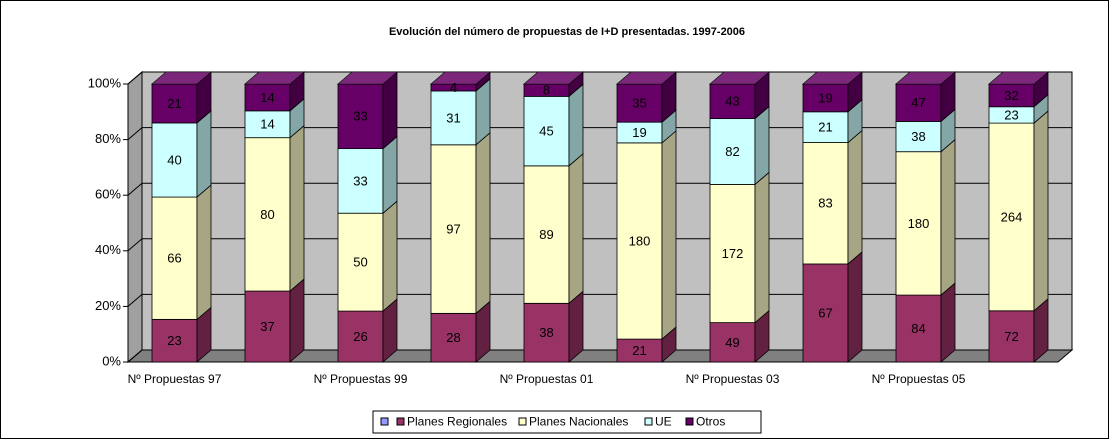 The image size is (1109, 439). I want to click on data-label: 28, so click(453, 337).